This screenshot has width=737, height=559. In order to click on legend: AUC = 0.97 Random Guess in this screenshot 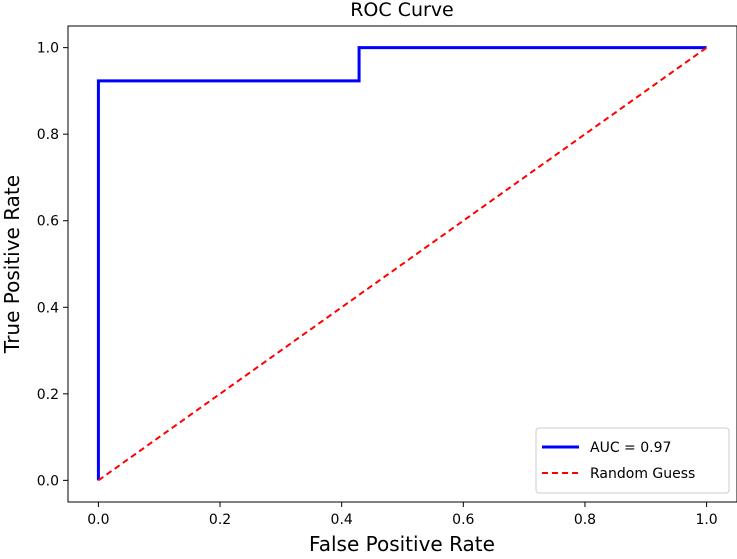, I will do `click(632, 460)`.